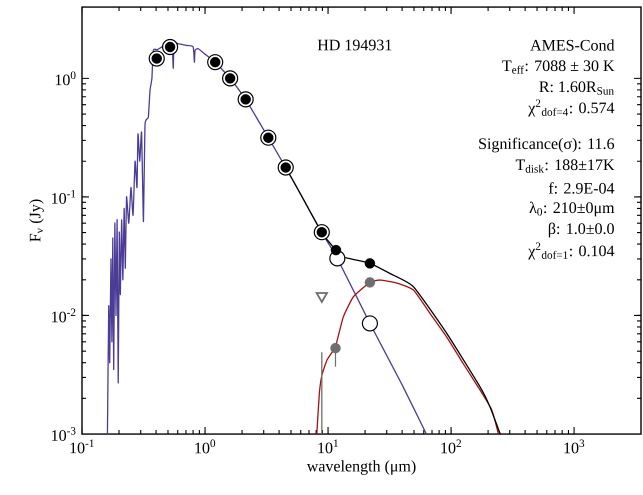 The width and height of the screenshot is (643, 495). Describe the element at coordinates (571, 108) in the screenshot. I see `annotation: χ$^{2}$$_{dof=4}$: 0.574` at that location.